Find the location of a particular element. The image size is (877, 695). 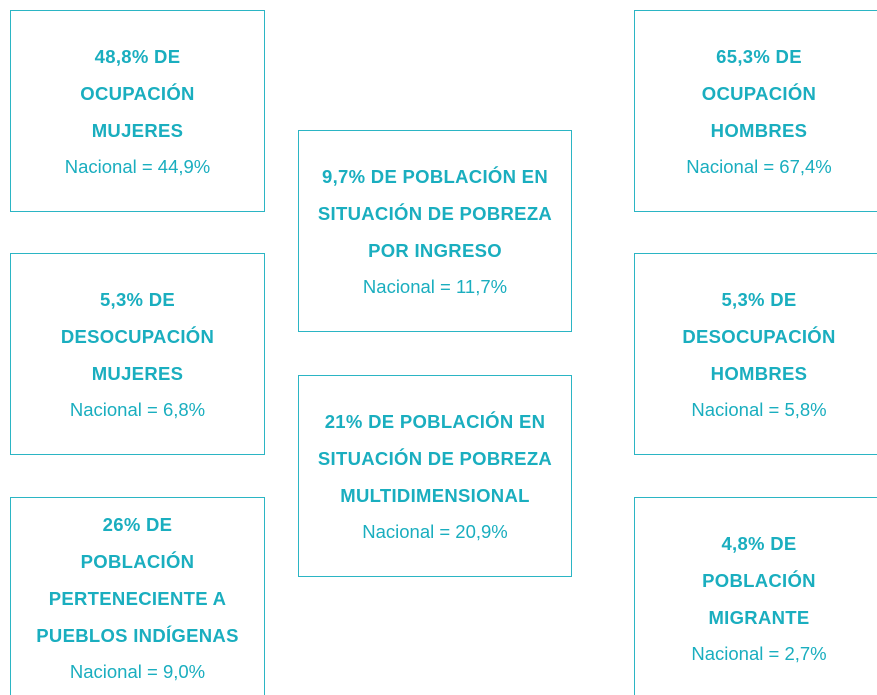

national-value: Nacional = 20,9% is located at coordinates (435, 531).